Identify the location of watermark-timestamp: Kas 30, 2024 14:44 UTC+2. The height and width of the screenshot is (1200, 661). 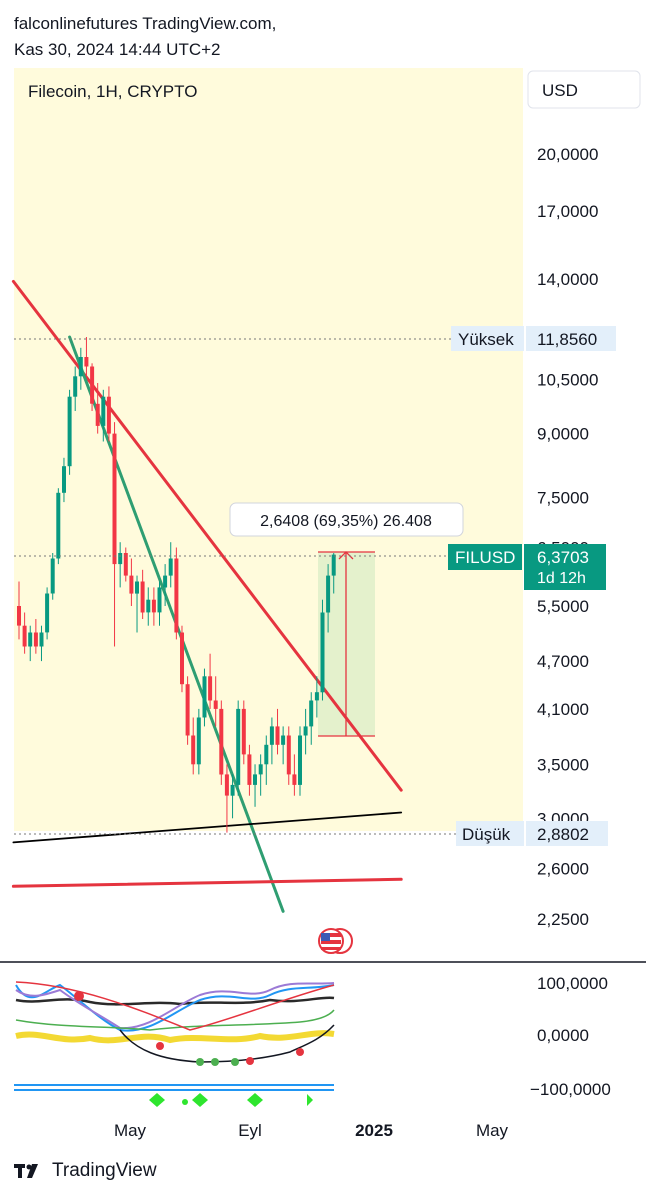
(117, 49).